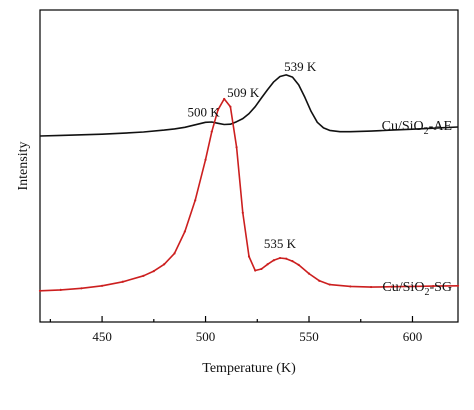 This screenshot has height=410, width=474. I want to click on x-tick-label-550: 550, so click(309, 336).